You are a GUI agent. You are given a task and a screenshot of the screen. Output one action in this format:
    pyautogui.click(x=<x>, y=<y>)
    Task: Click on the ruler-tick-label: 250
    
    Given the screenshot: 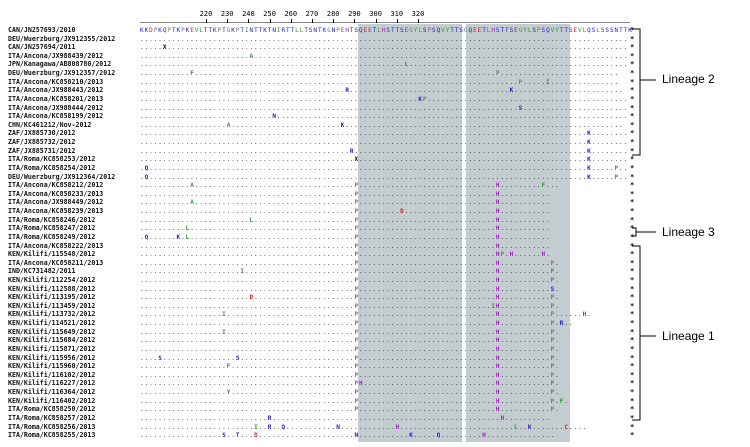 What is the action you would take?
    pyautogui.click(x=269, y=14)
    